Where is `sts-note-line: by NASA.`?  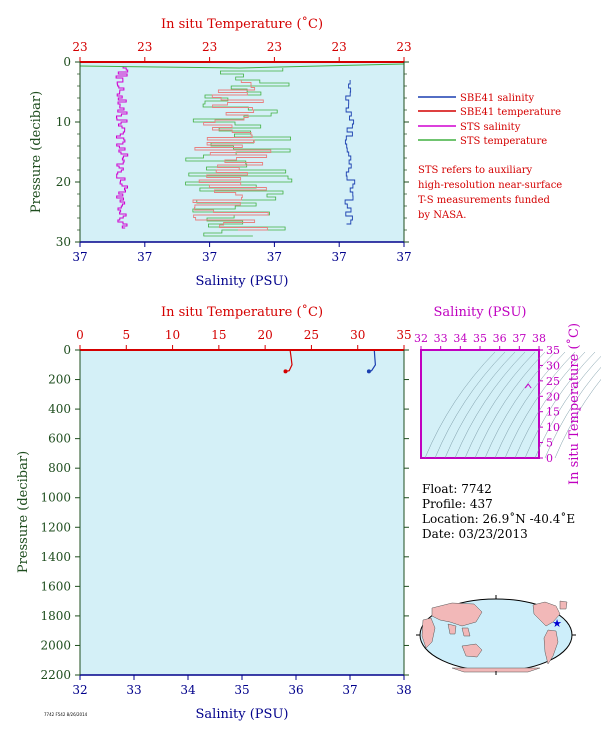
sts-note-line: by NASA. is located at coordinates (442, 215).